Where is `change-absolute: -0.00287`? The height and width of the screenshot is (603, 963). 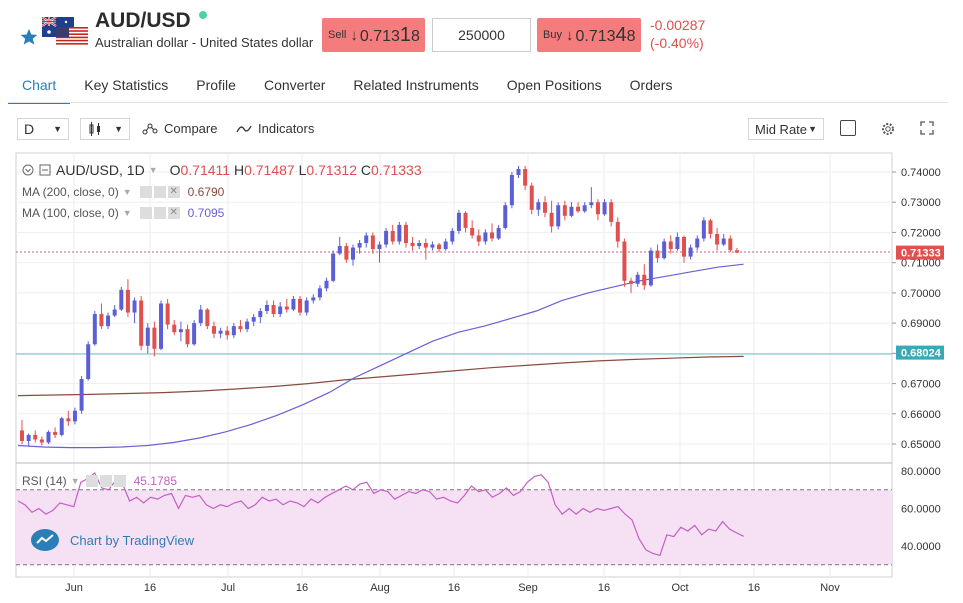
change-absolute: -0.00287 is located at coordinates (678, 25).